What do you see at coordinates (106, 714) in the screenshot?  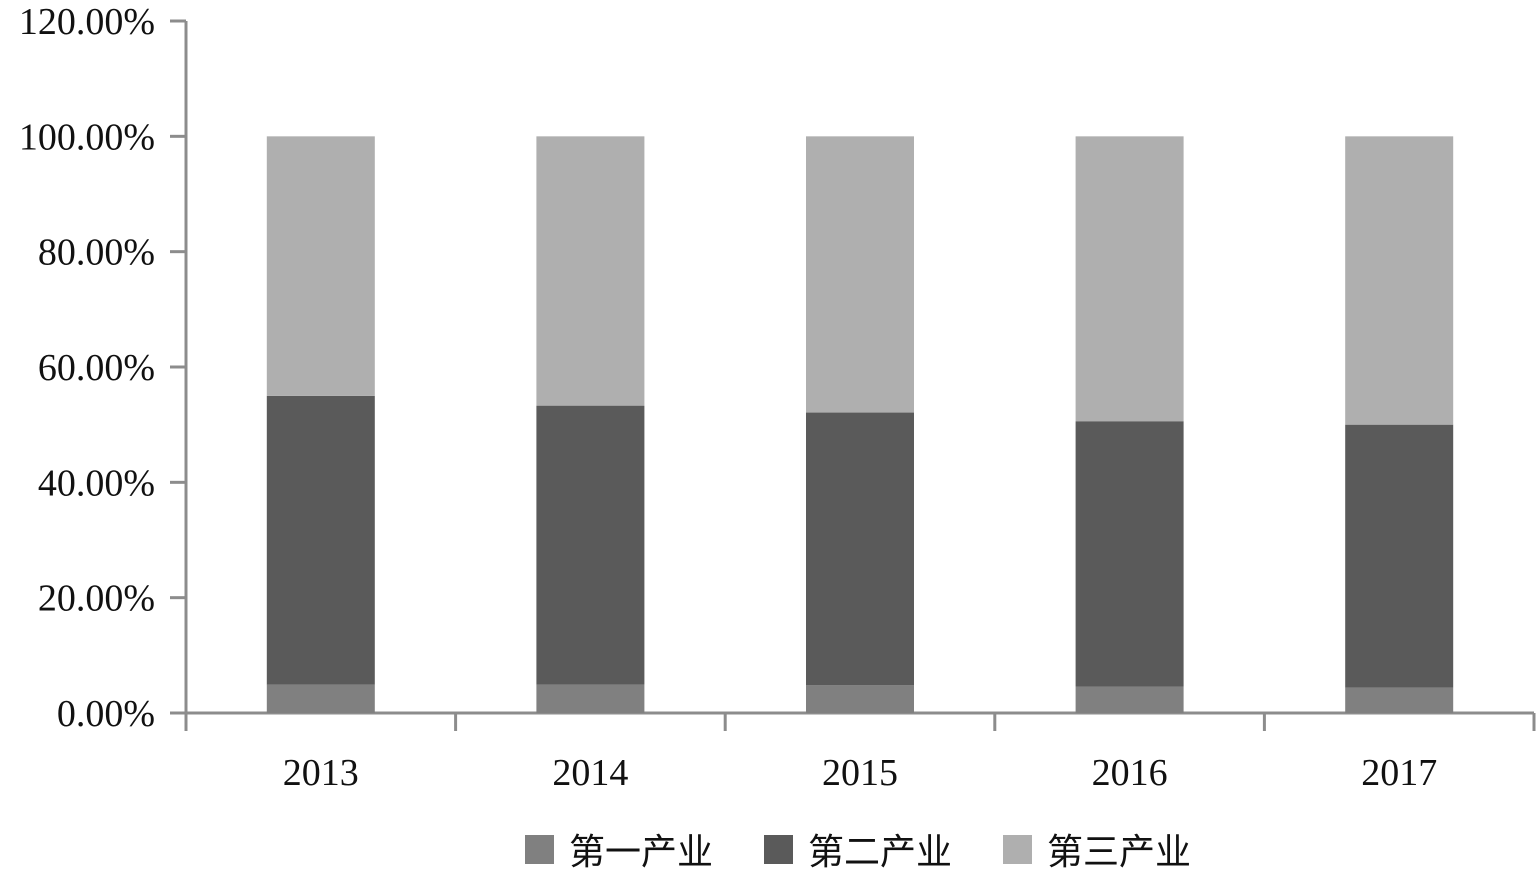 I see `y-tick-label: 0.00%` at bounding box center [106, 714].